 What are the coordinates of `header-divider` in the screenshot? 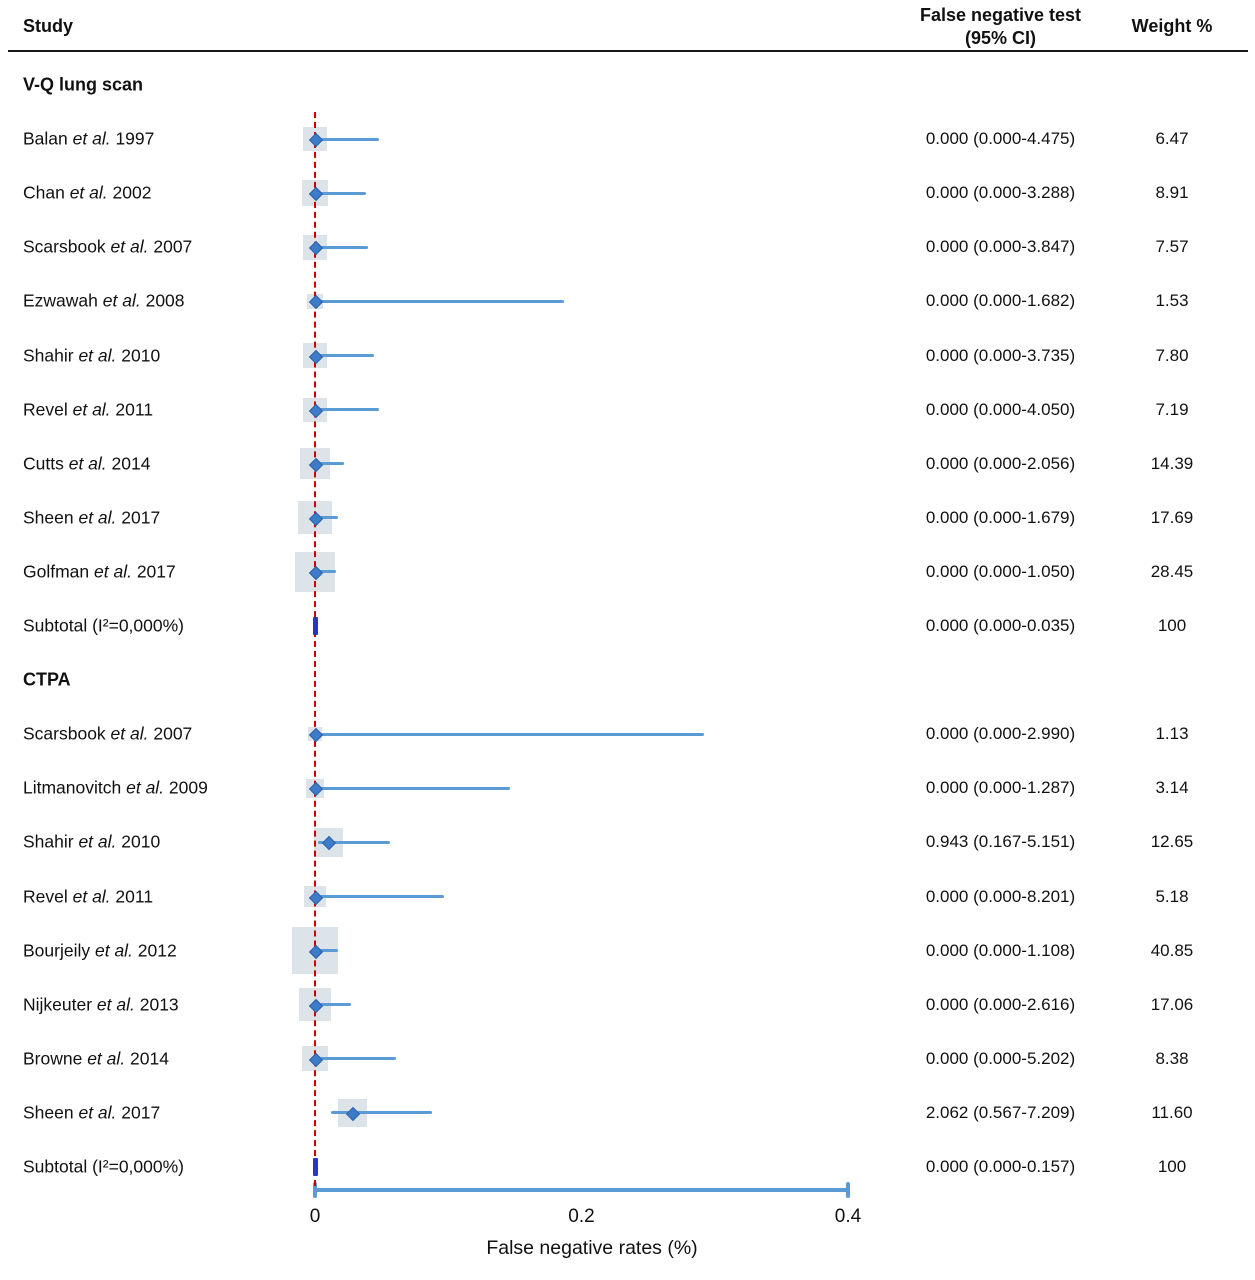 It's located at (628, 51).